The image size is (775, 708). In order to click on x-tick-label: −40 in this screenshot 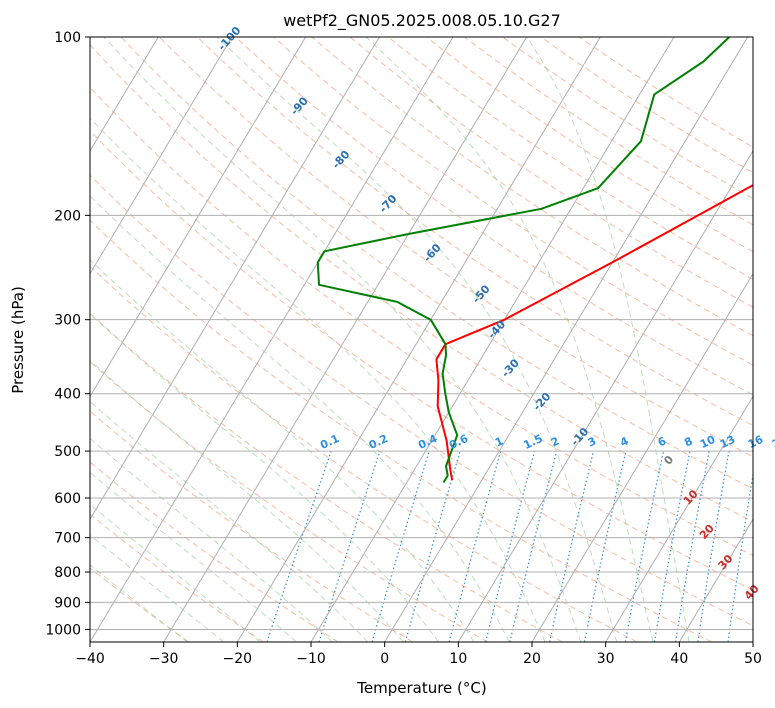, I will do `click(90, 659)`.